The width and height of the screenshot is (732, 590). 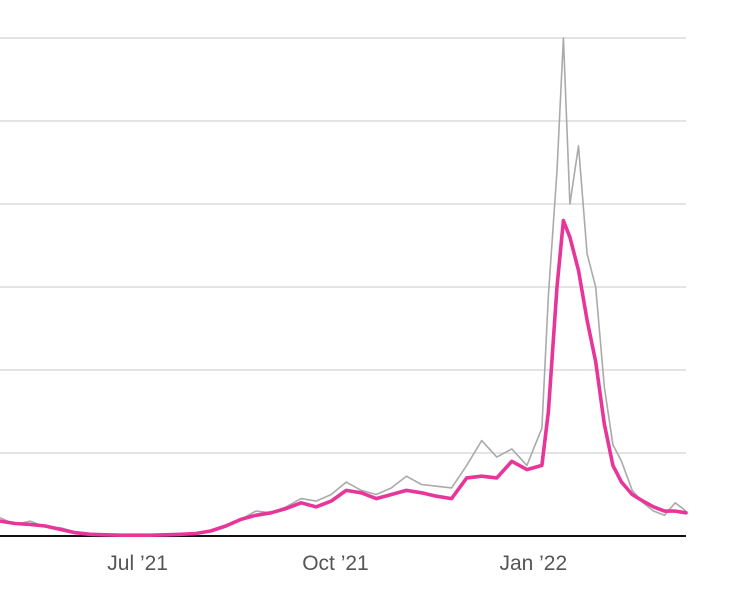 What do you see at coordinates (137, 563) in the screenshot?
I see `x-tick-label: Jul ’21` at bounding box center [137, 563].